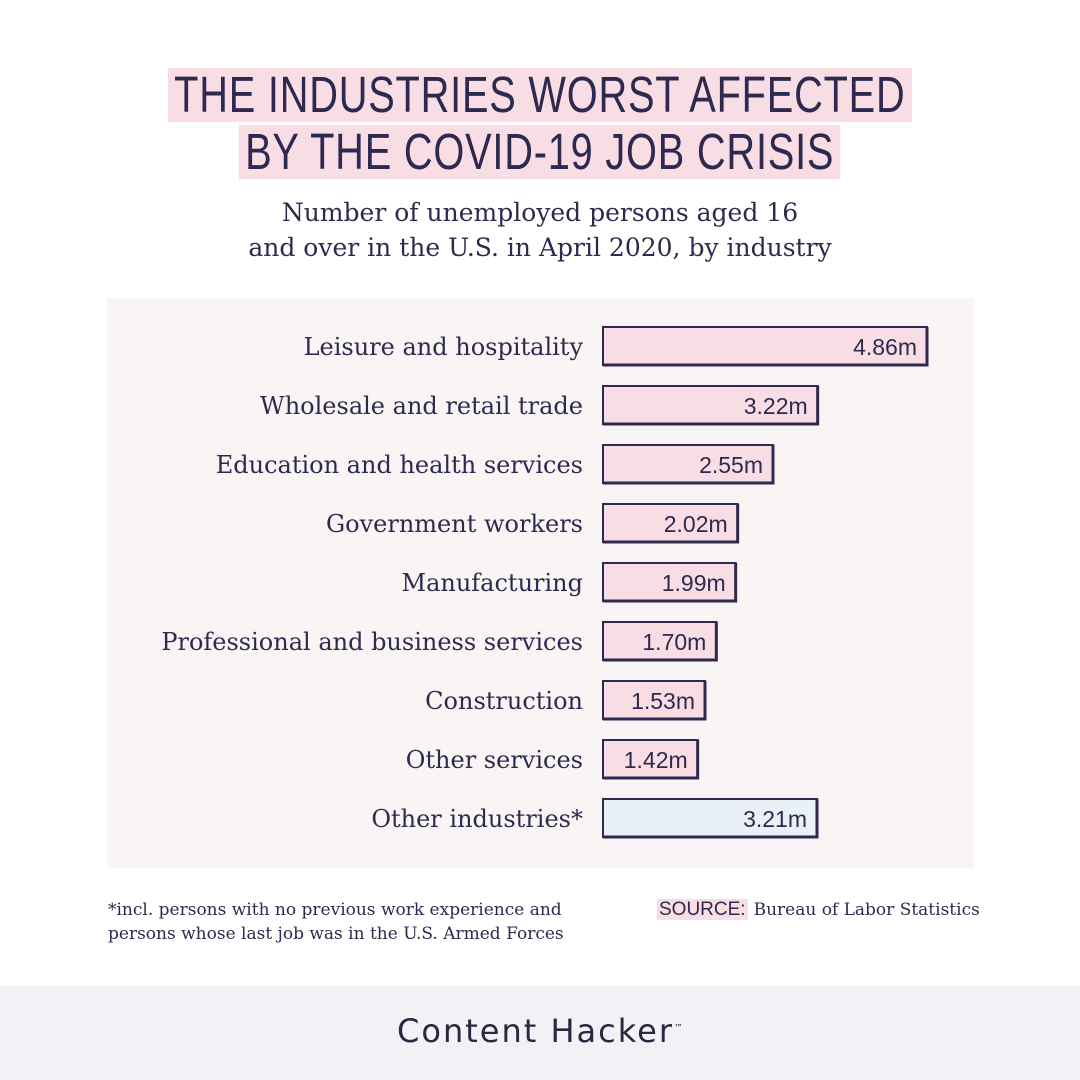  What do you see at coordinates (885, 347) in the screenshot?
I see `value-label: 4.86m` at bounding box center [885, 347].